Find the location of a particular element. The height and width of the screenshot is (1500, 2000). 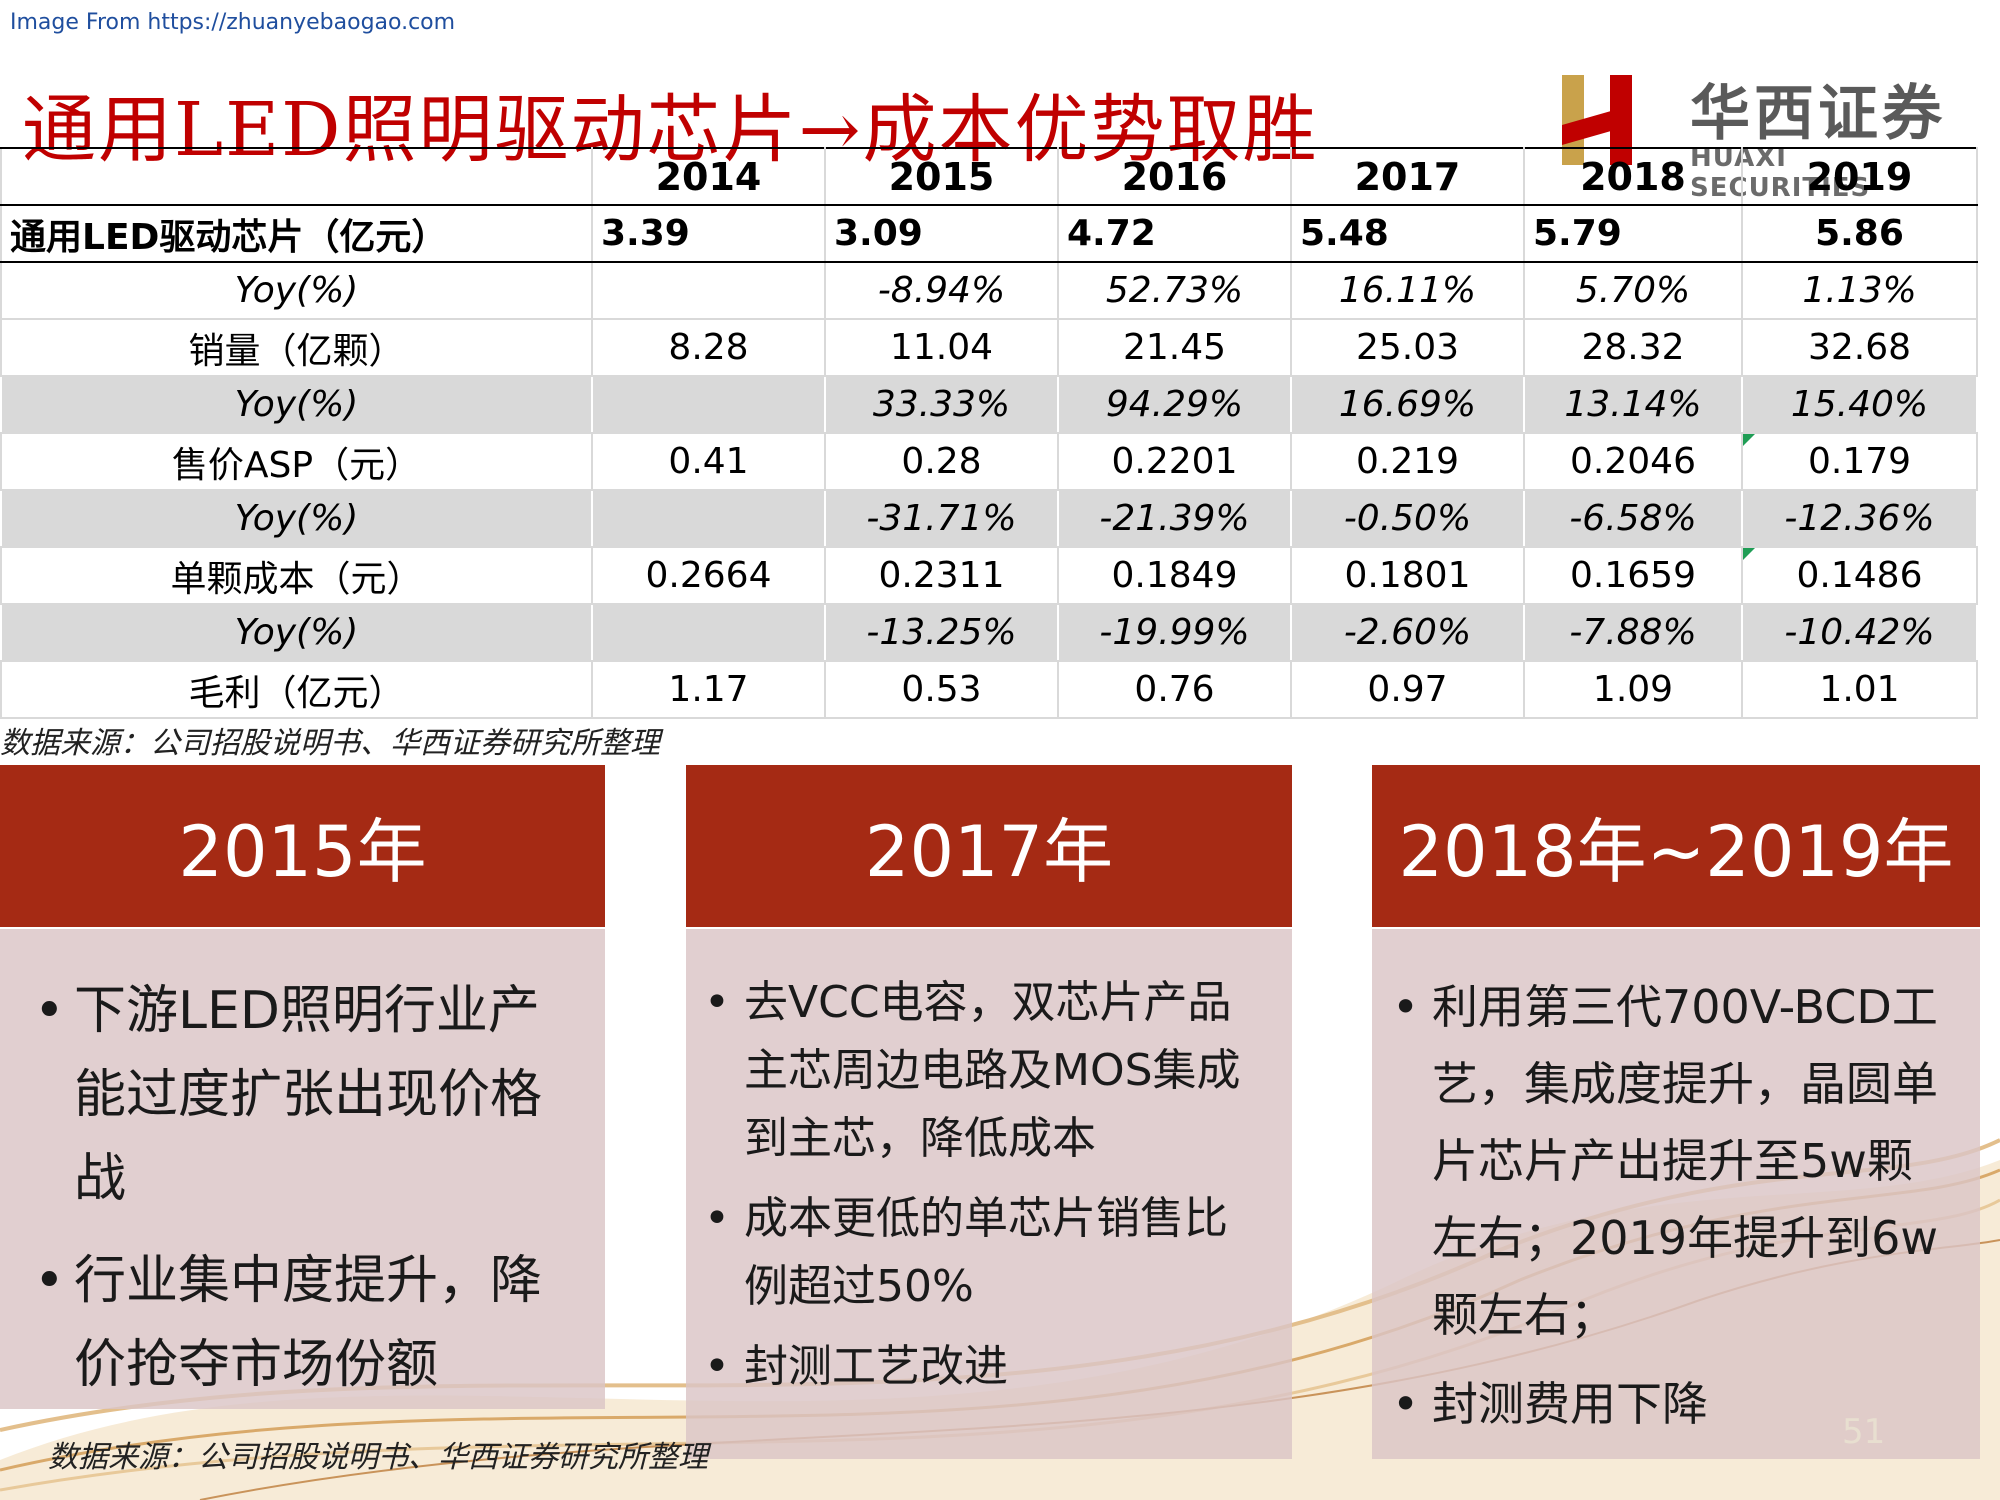

table-cell: 15.40% is located at coordinates (1859, 404).